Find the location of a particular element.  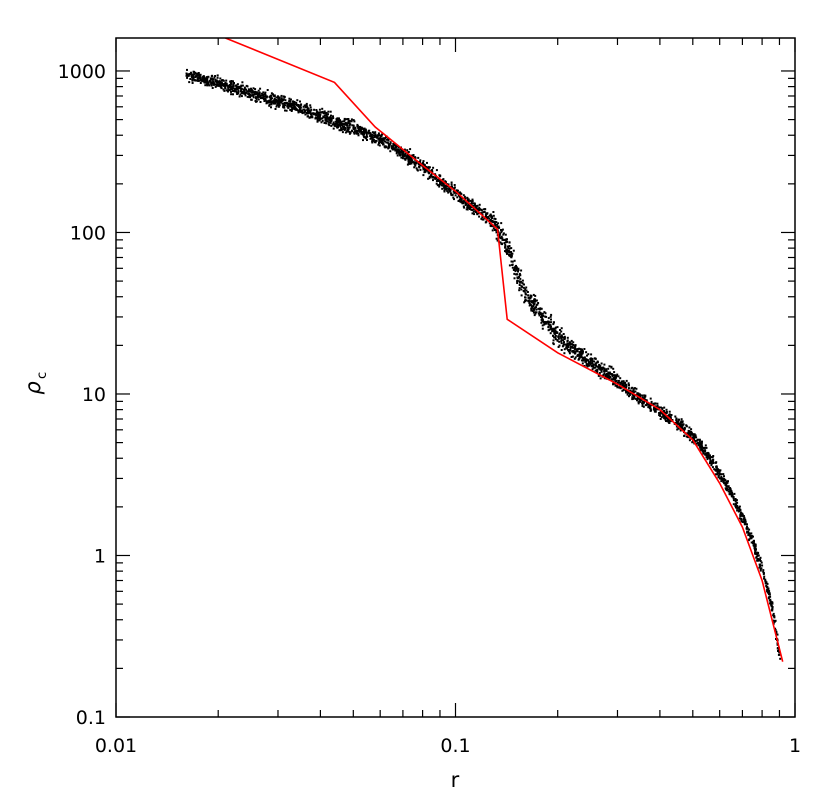

y-tick-label: 100 is located at coordinates (88, 233).